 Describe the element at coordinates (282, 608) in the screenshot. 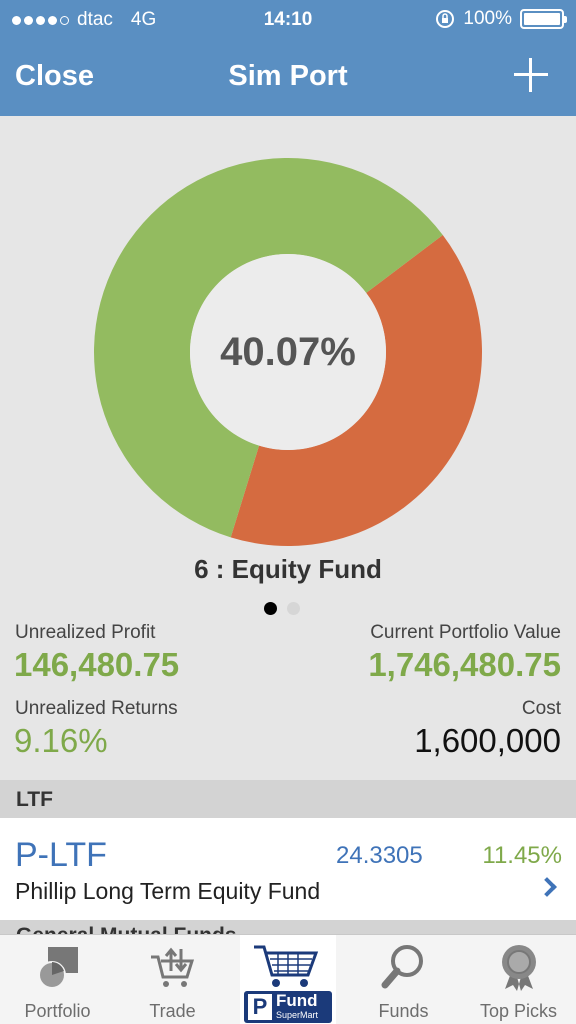

I see `page-indicator` at that location.